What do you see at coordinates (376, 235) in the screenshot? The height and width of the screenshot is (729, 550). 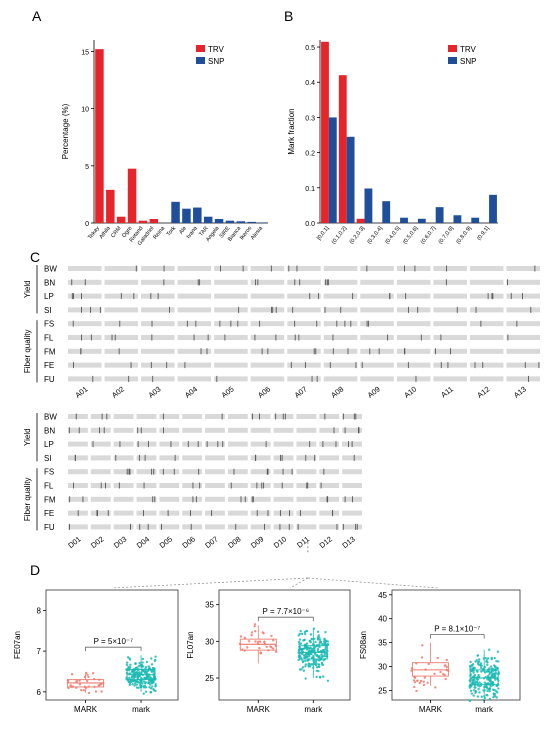 I see `x-tick-label: (0.3,0.4]` at bounding box center [376, 235].